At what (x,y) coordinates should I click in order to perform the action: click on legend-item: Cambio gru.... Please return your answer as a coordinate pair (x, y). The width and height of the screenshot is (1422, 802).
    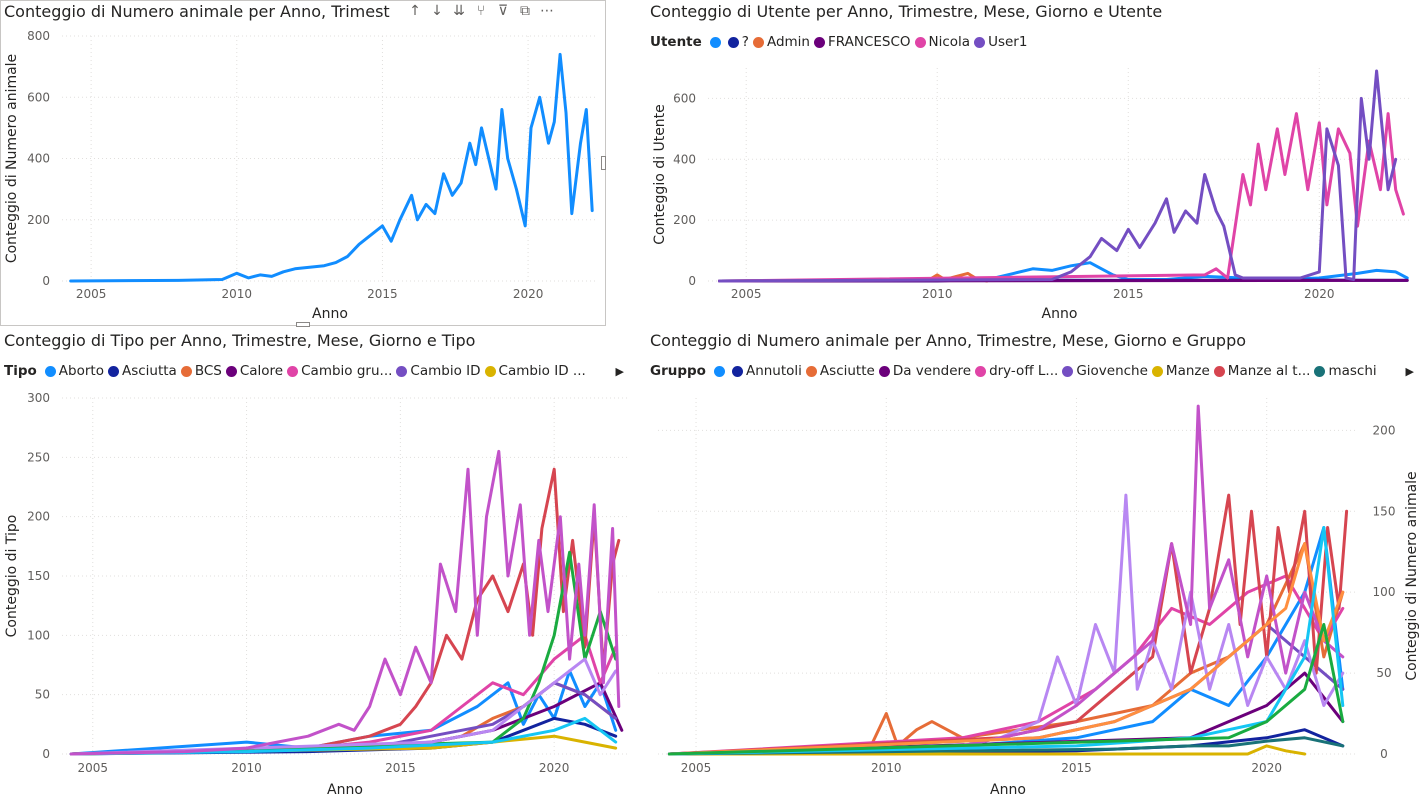
    Looking at the image, I should click on (339, 371).